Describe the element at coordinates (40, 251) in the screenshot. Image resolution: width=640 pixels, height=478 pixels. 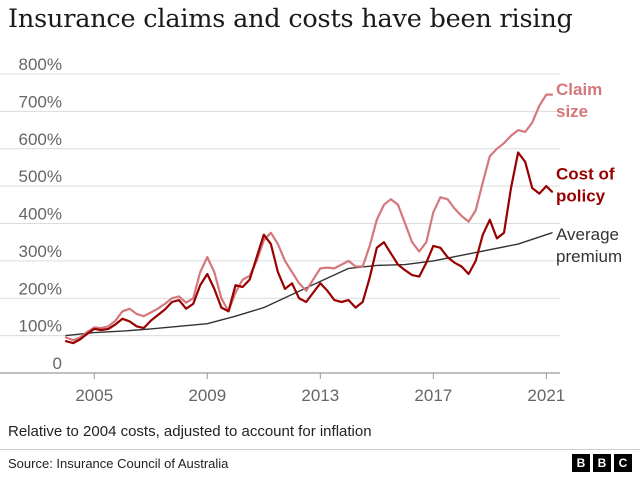
I see `y-tick-label: 300%` at that location.